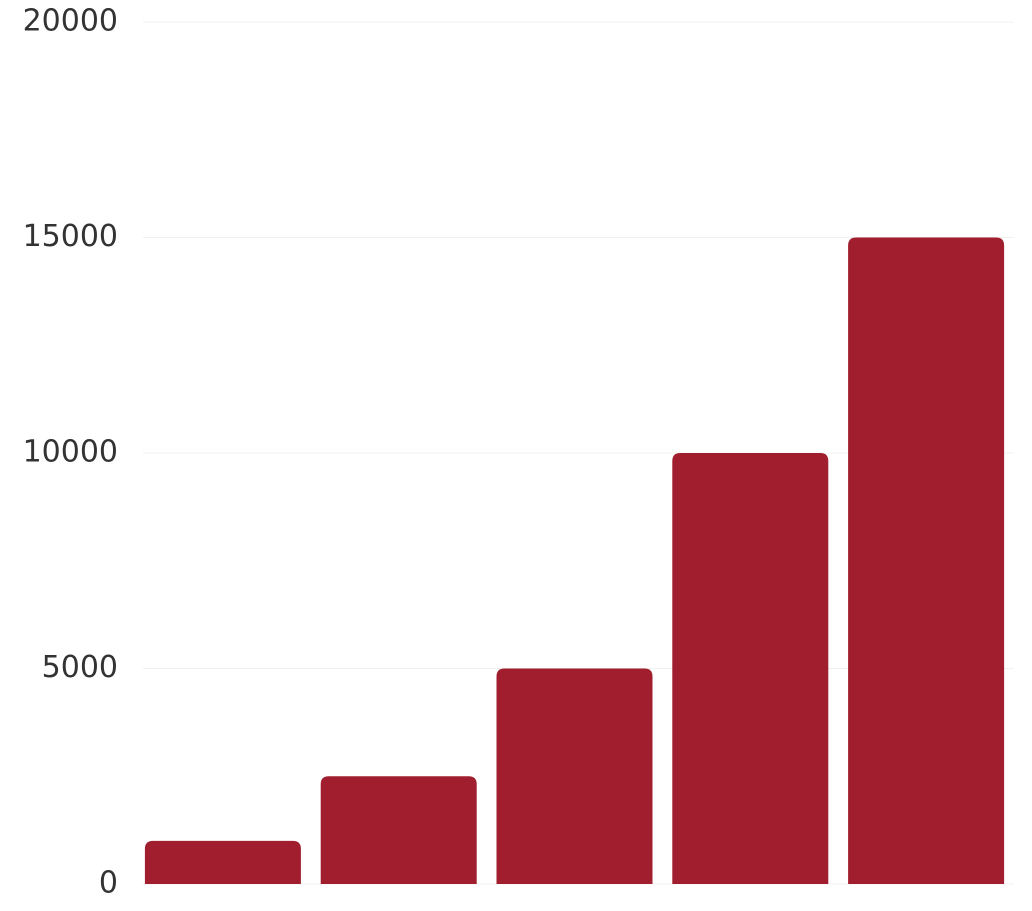 The image size is (1032, 911). I want to click on y-tick-label: 15000, so click(70, 236).